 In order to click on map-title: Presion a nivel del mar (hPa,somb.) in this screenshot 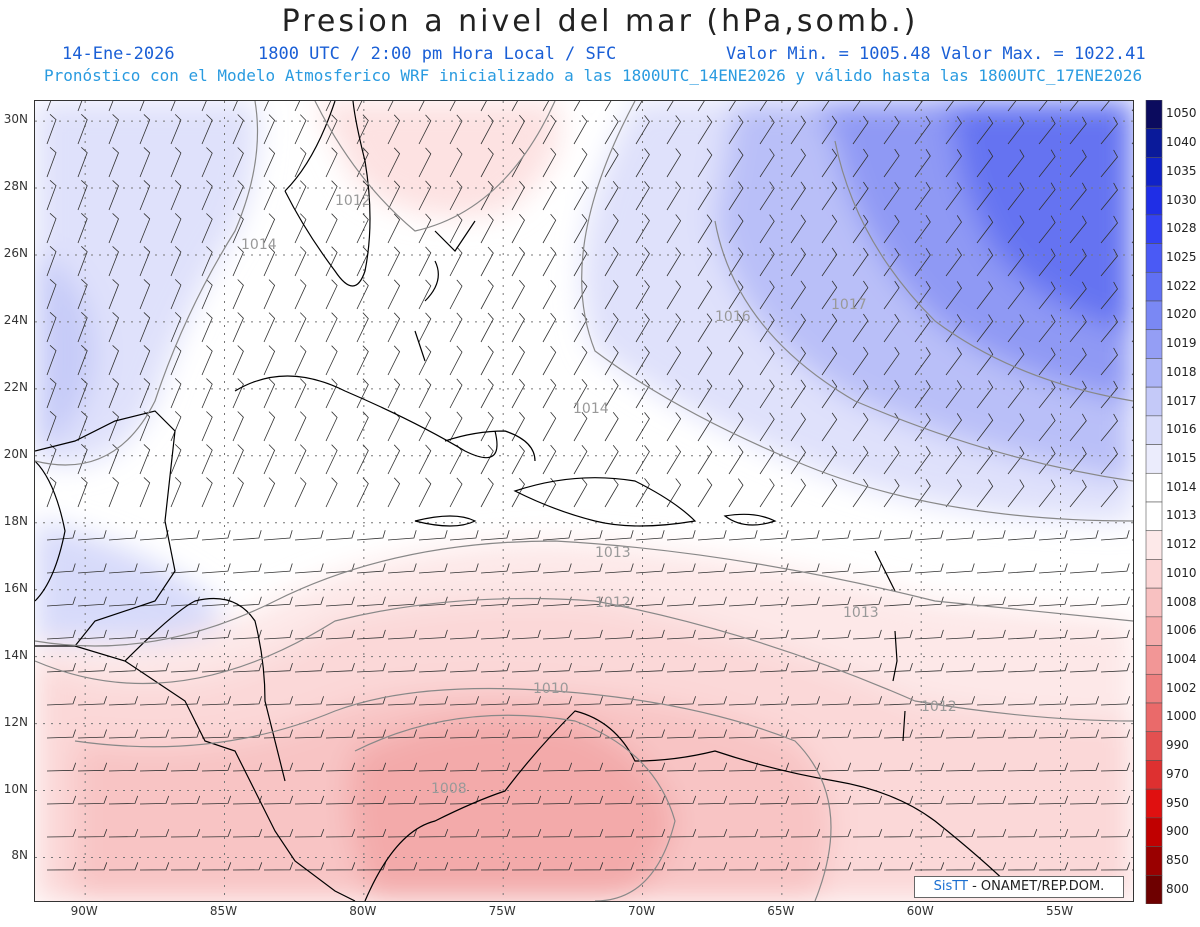, I will do `click(600, 21)`.